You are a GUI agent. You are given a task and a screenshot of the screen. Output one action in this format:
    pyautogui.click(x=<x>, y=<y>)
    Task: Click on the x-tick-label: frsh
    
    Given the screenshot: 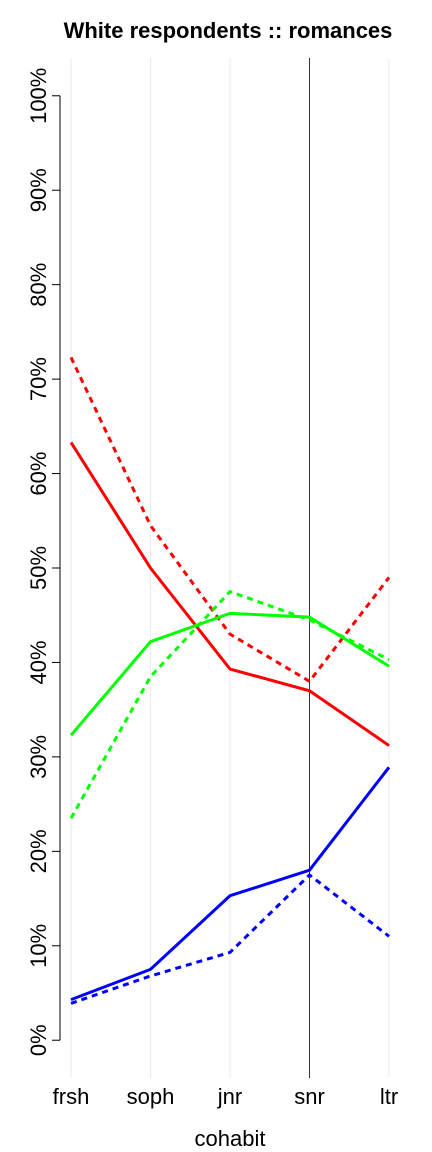 What is the action you would take?
    pyautogui.click(x=71, y=1096)
    